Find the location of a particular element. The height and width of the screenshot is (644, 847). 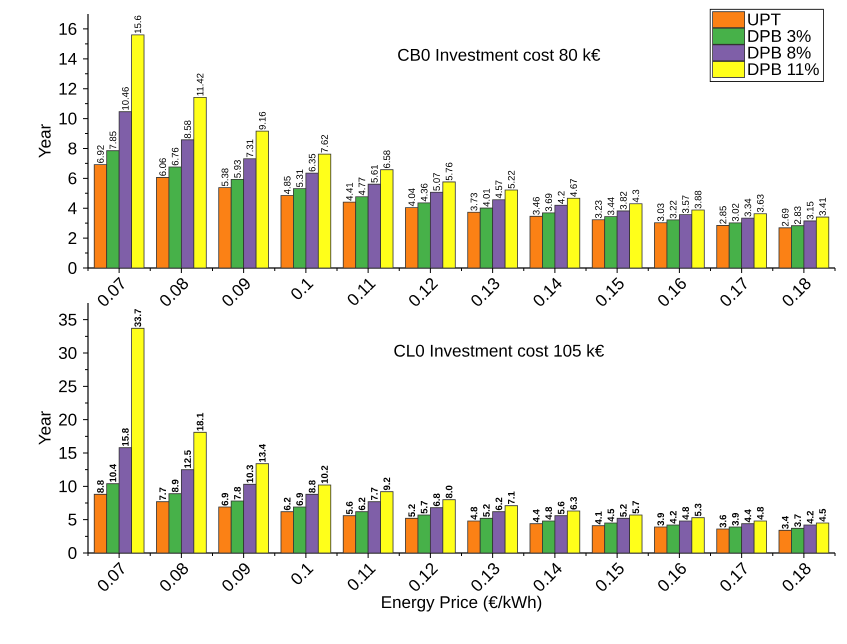

data-label: 8.8 is located at coordinates (312, 486).